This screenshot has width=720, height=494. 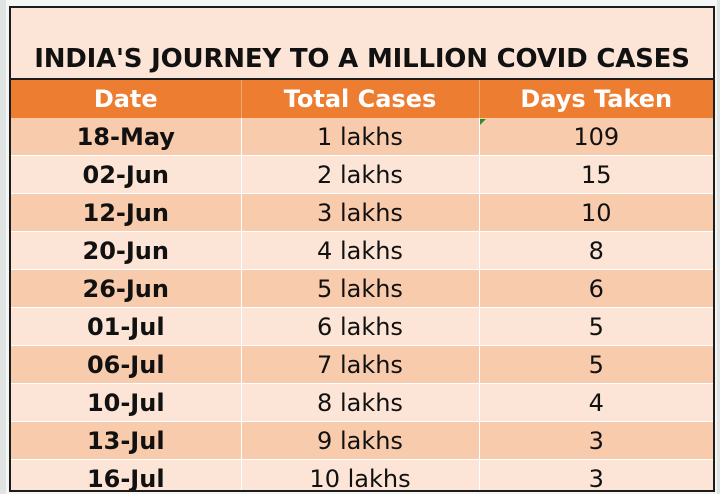 I want to click on table-row: 10-Jul 8 lakhs 4, so click(x=362, y=402).